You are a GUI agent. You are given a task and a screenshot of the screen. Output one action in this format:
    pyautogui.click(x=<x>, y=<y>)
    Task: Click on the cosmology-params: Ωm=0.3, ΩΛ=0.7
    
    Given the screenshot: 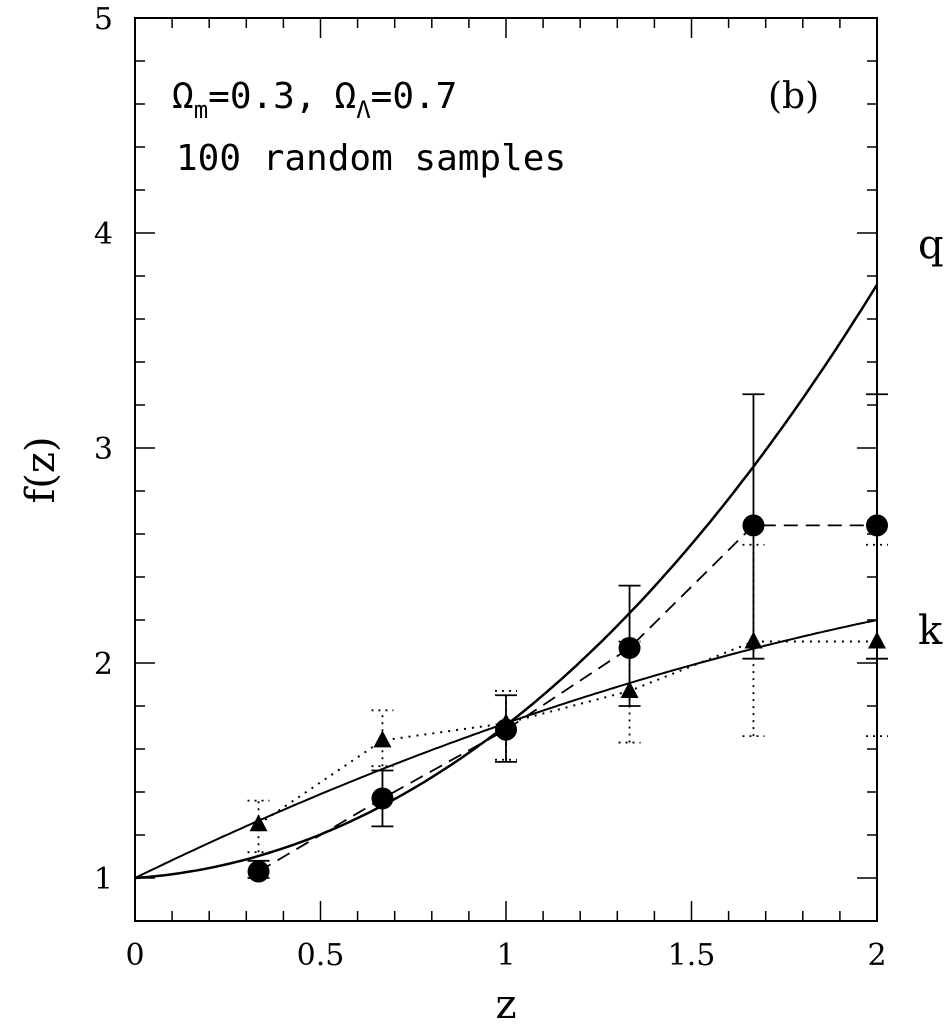 What is the action you would take?
    pyautogui.click(x=314, y=100)
    